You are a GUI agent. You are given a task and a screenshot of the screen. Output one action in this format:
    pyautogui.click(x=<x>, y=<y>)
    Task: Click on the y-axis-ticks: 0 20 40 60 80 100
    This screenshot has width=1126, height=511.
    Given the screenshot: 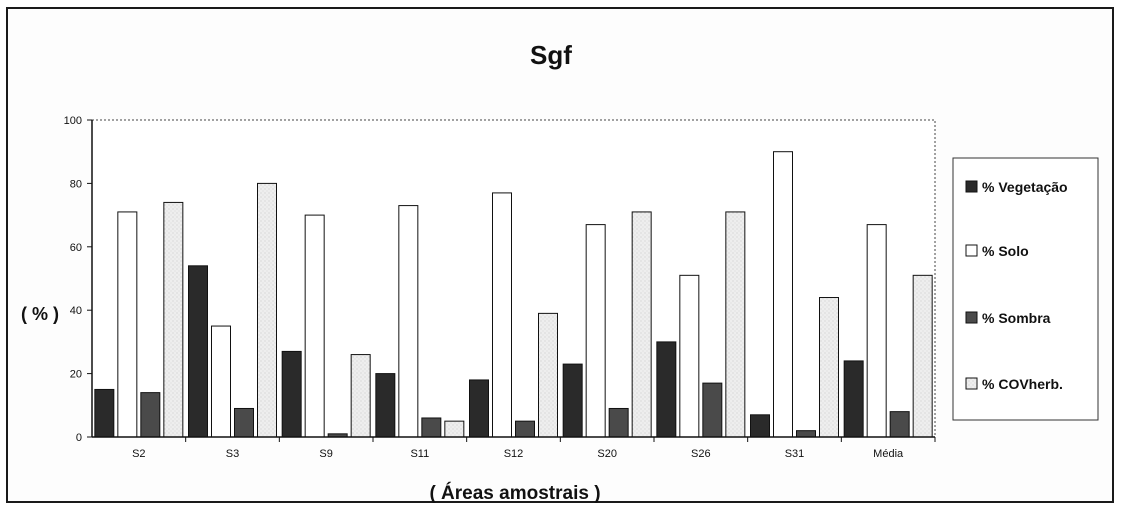 What is the action you would take?
    pyautogui.click(x=78, y=279)
    